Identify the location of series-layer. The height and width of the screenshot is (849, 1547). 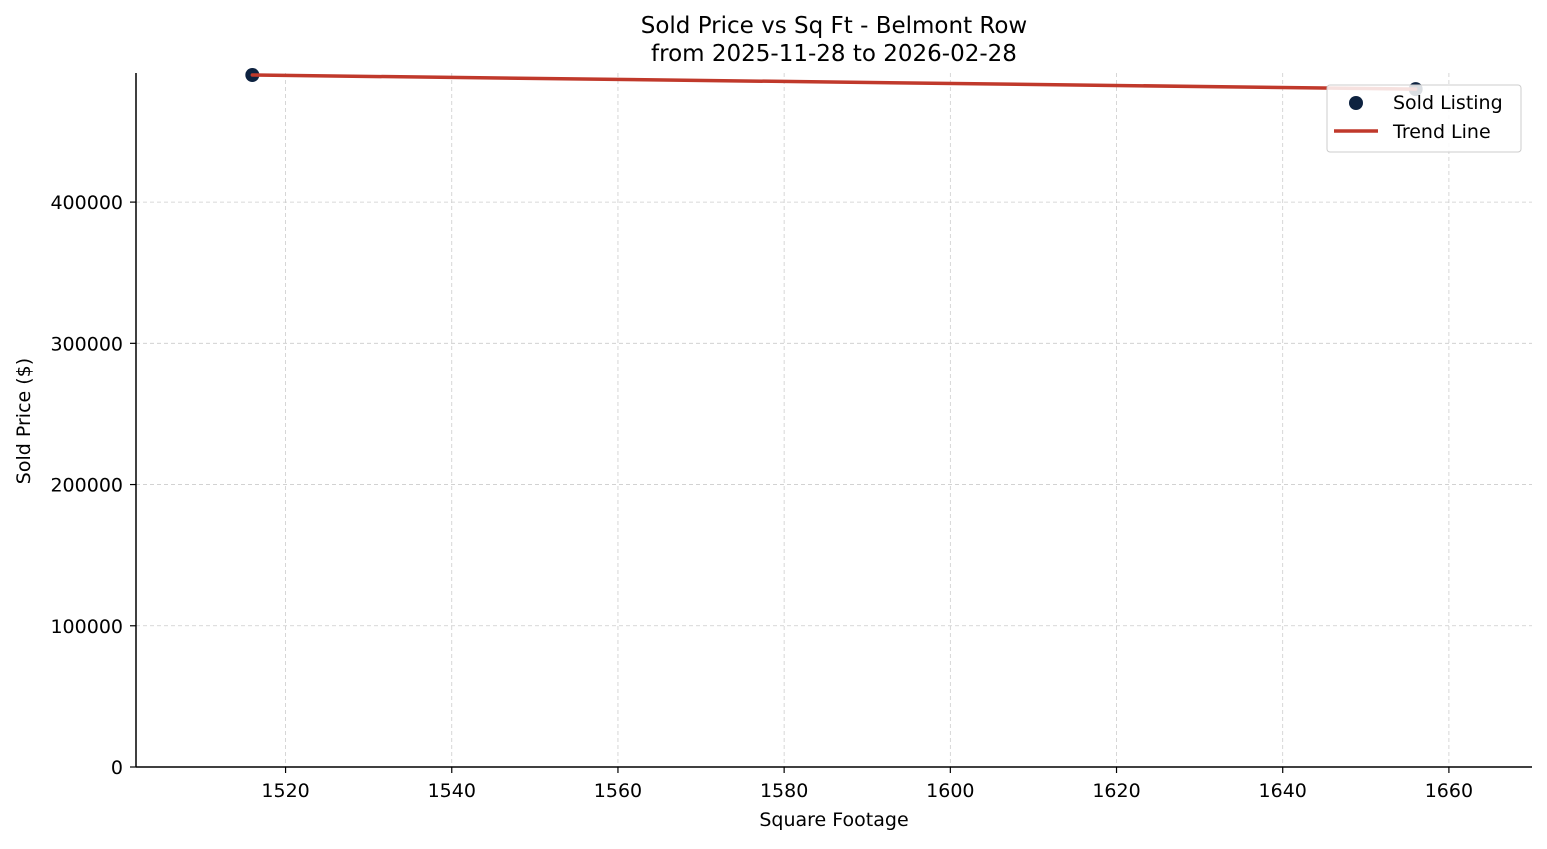
(834, 82).